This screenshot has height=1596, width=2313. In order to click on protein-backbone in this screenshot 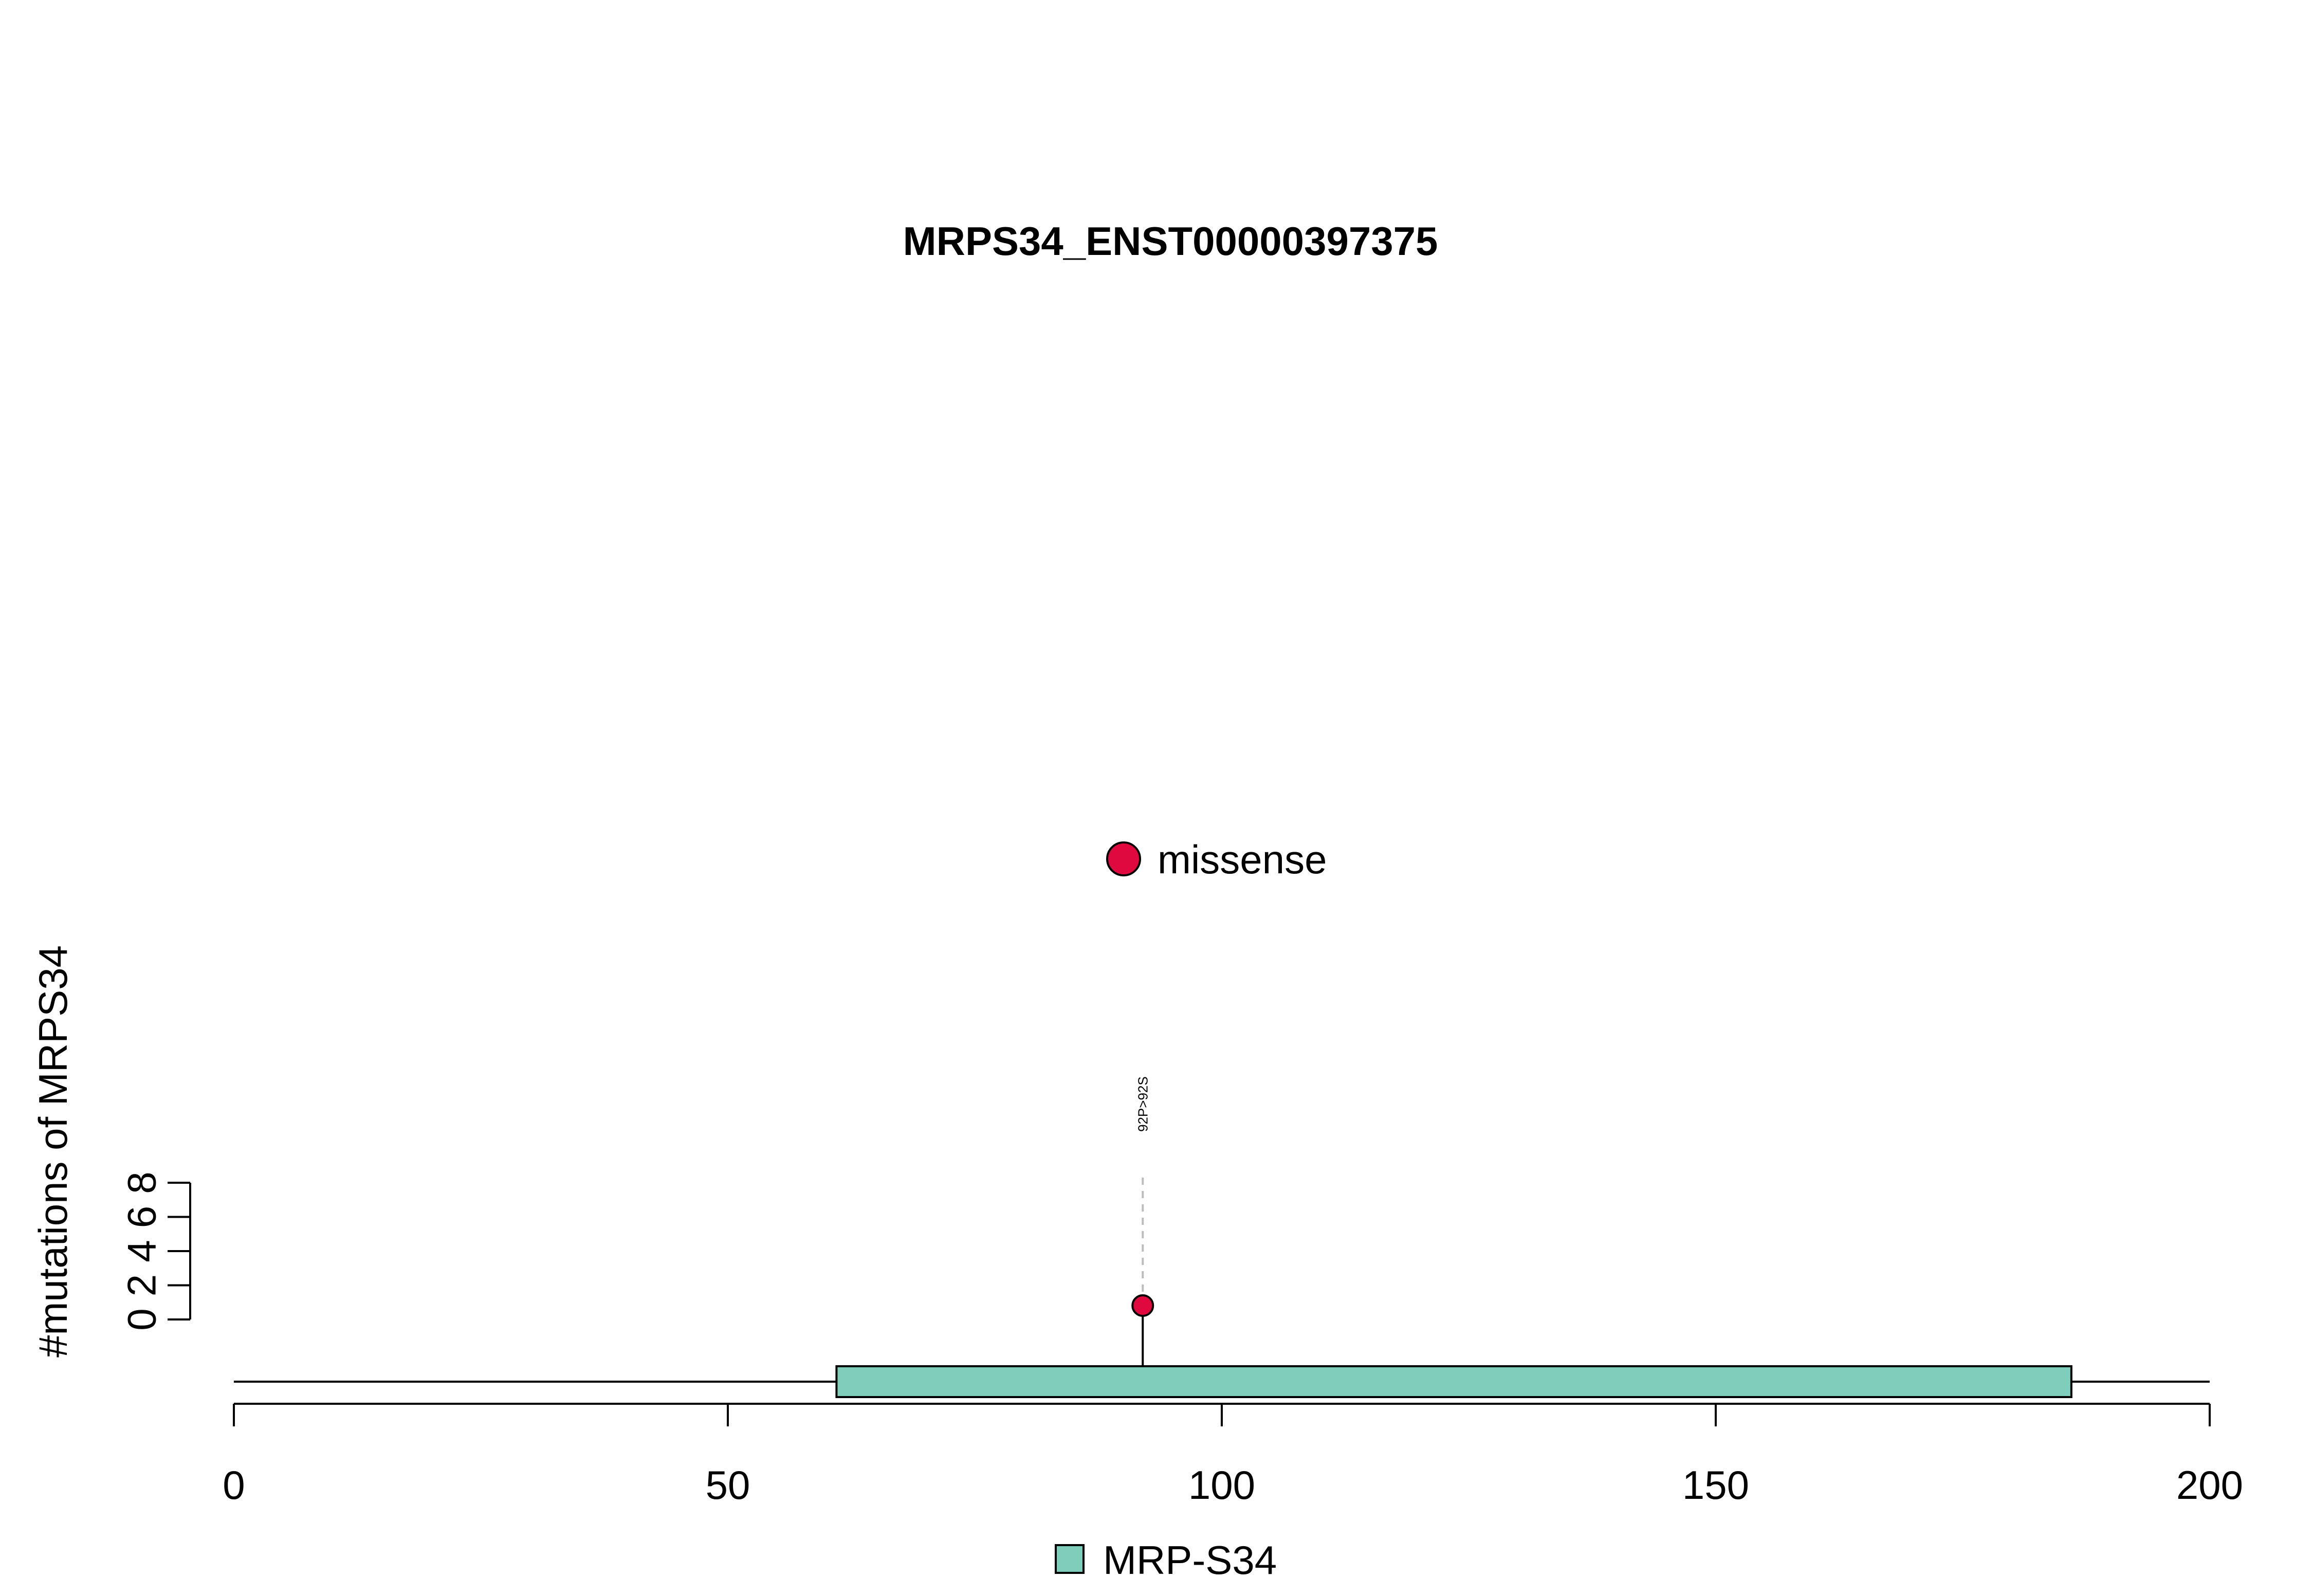, I will do `click(1222, 1381)`.